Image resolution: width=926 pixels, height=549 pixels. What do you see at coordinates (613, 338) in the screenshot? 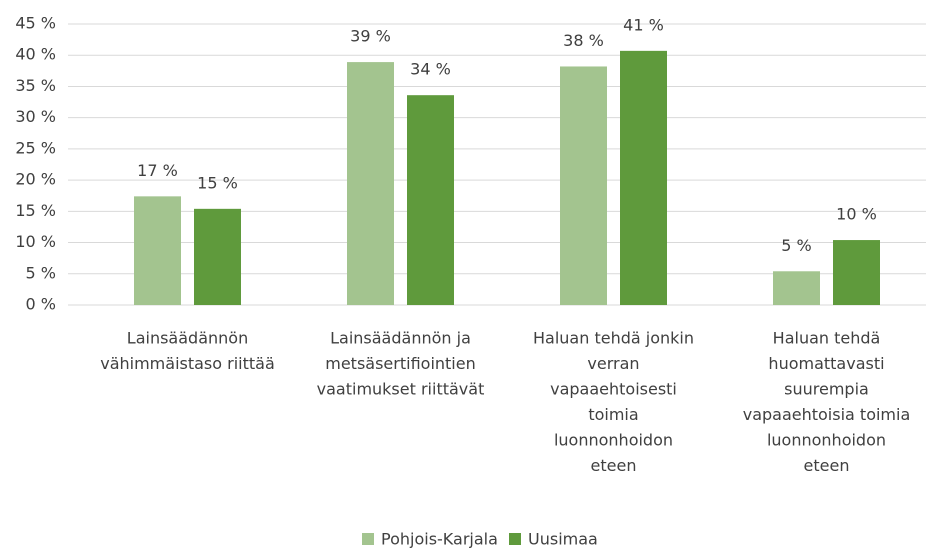
I see `x-tick-label: Haluan tehdä jonkin` at bounding box center [613, 338].